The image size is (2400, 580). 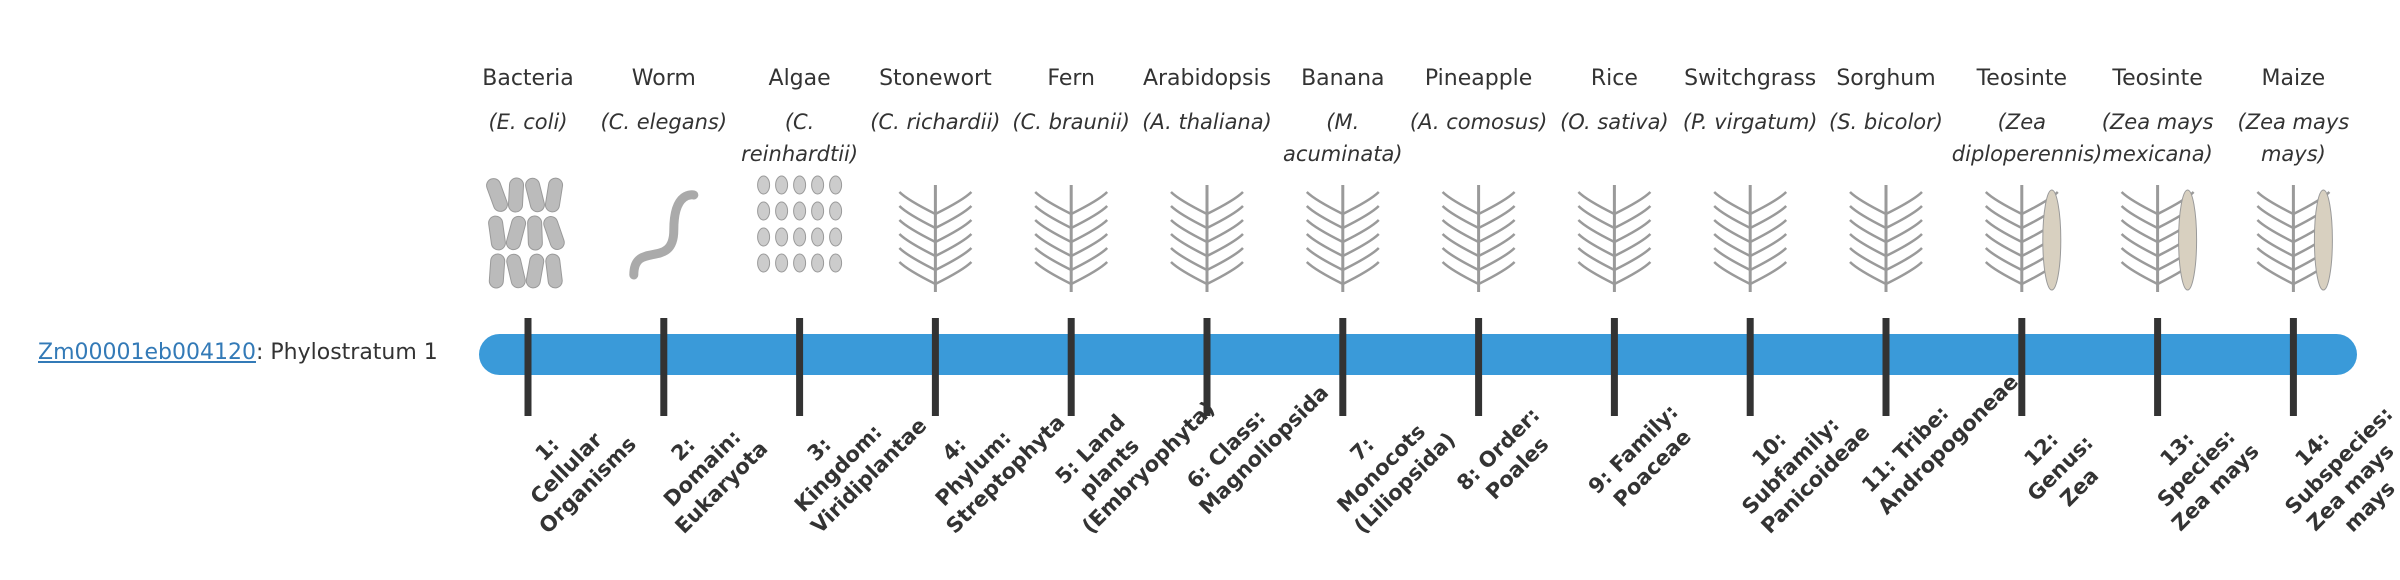 What do you see at coordinates (1343, 78) in the screenshot?
I see `organism-name: Banana` at bounding box center [1343, 78].